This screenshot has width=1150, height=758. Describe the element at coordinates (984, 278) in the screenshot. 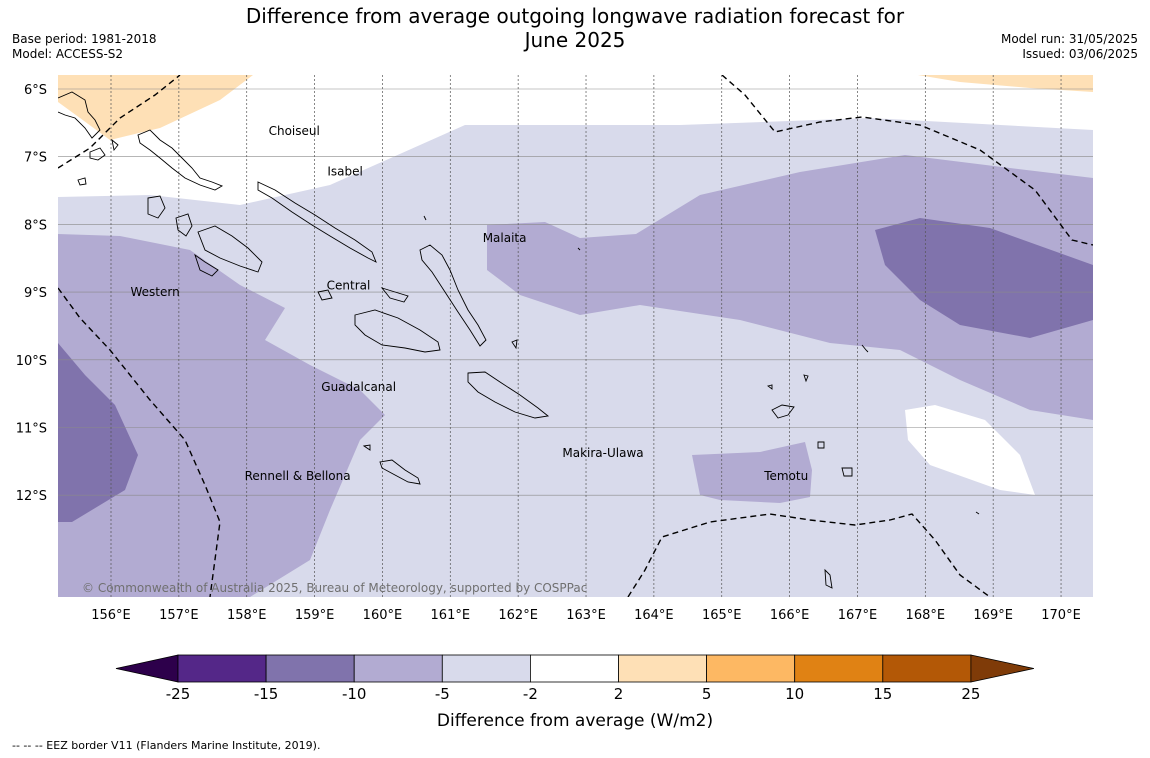

I see `anomaly-band-minus15-minus10-east` at that location.